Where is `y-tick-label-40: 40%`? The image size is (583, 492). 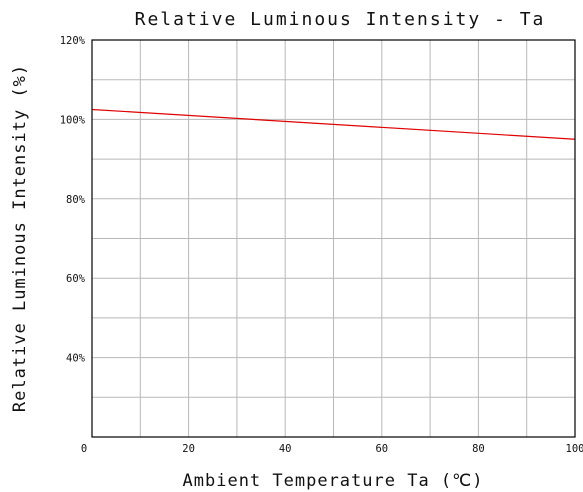 y-tick-label-40: 40% is located at coordinates (76, 359).